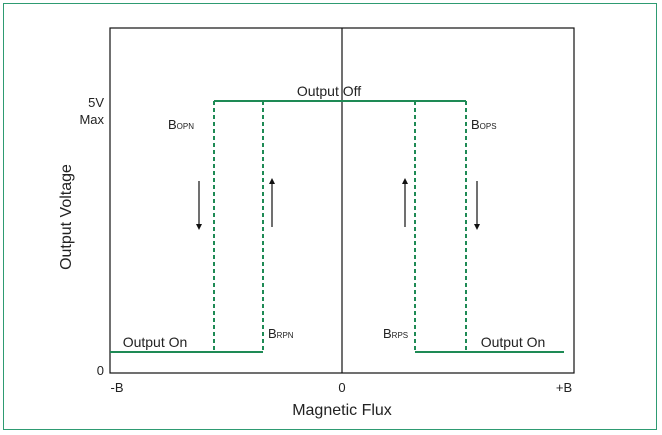 The image size is (662, 435). Describe the element at coordinates (66, 217) in the screenshot. I see `y-axis-title: Output Voltage` at that location.